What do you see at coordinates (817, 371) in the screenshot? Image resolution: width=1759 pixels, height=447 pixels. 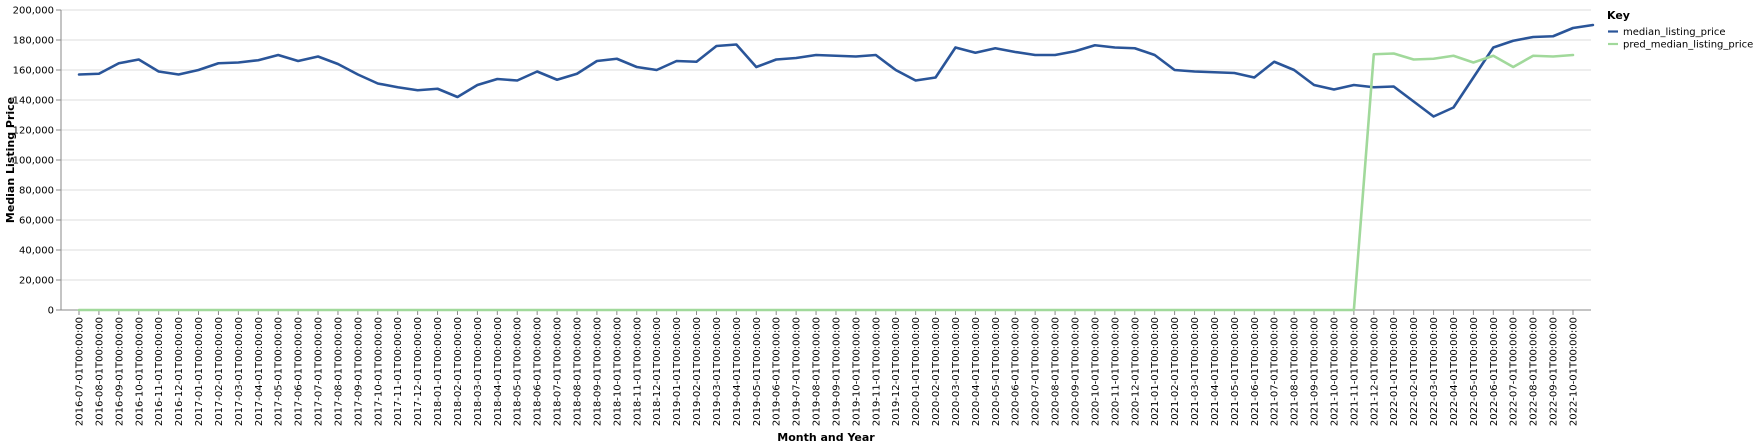 I see `x-tick-label: 2019-08-01T00:00:00` at bounding box center [817, 371].